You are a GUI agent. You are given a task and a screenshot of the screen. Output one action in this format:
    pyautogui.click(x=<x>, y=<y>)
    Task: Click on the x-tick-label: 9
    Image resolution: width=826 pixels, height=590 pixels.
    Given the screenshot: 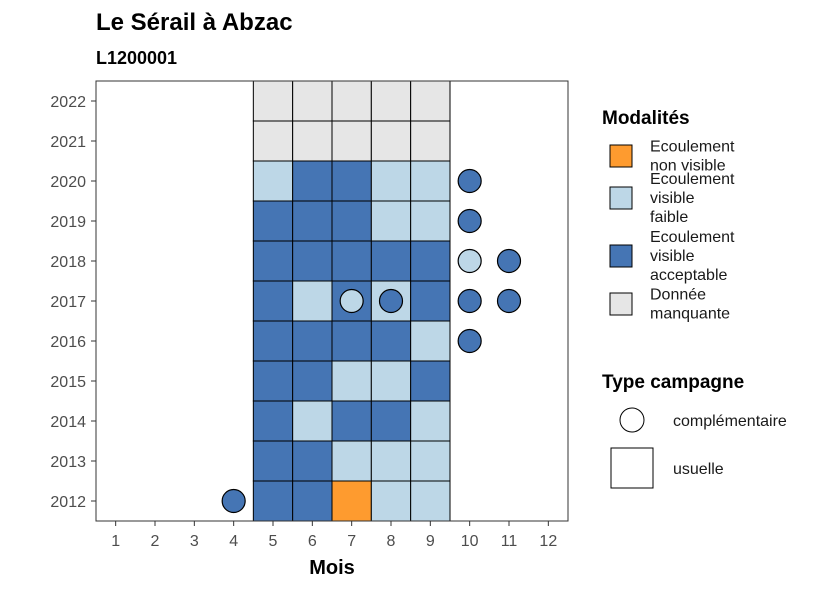 What is the action you would take?
    pyautogui.click(x=430, y=541)
    